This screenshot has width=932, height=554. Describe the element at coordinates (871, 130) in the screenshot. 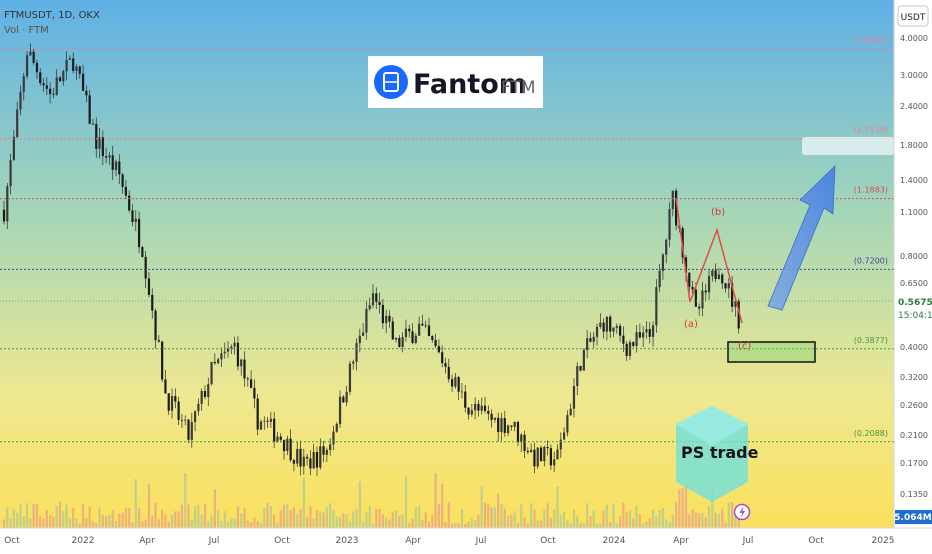

I see `fib-level-label: (1.7530)` at that location.